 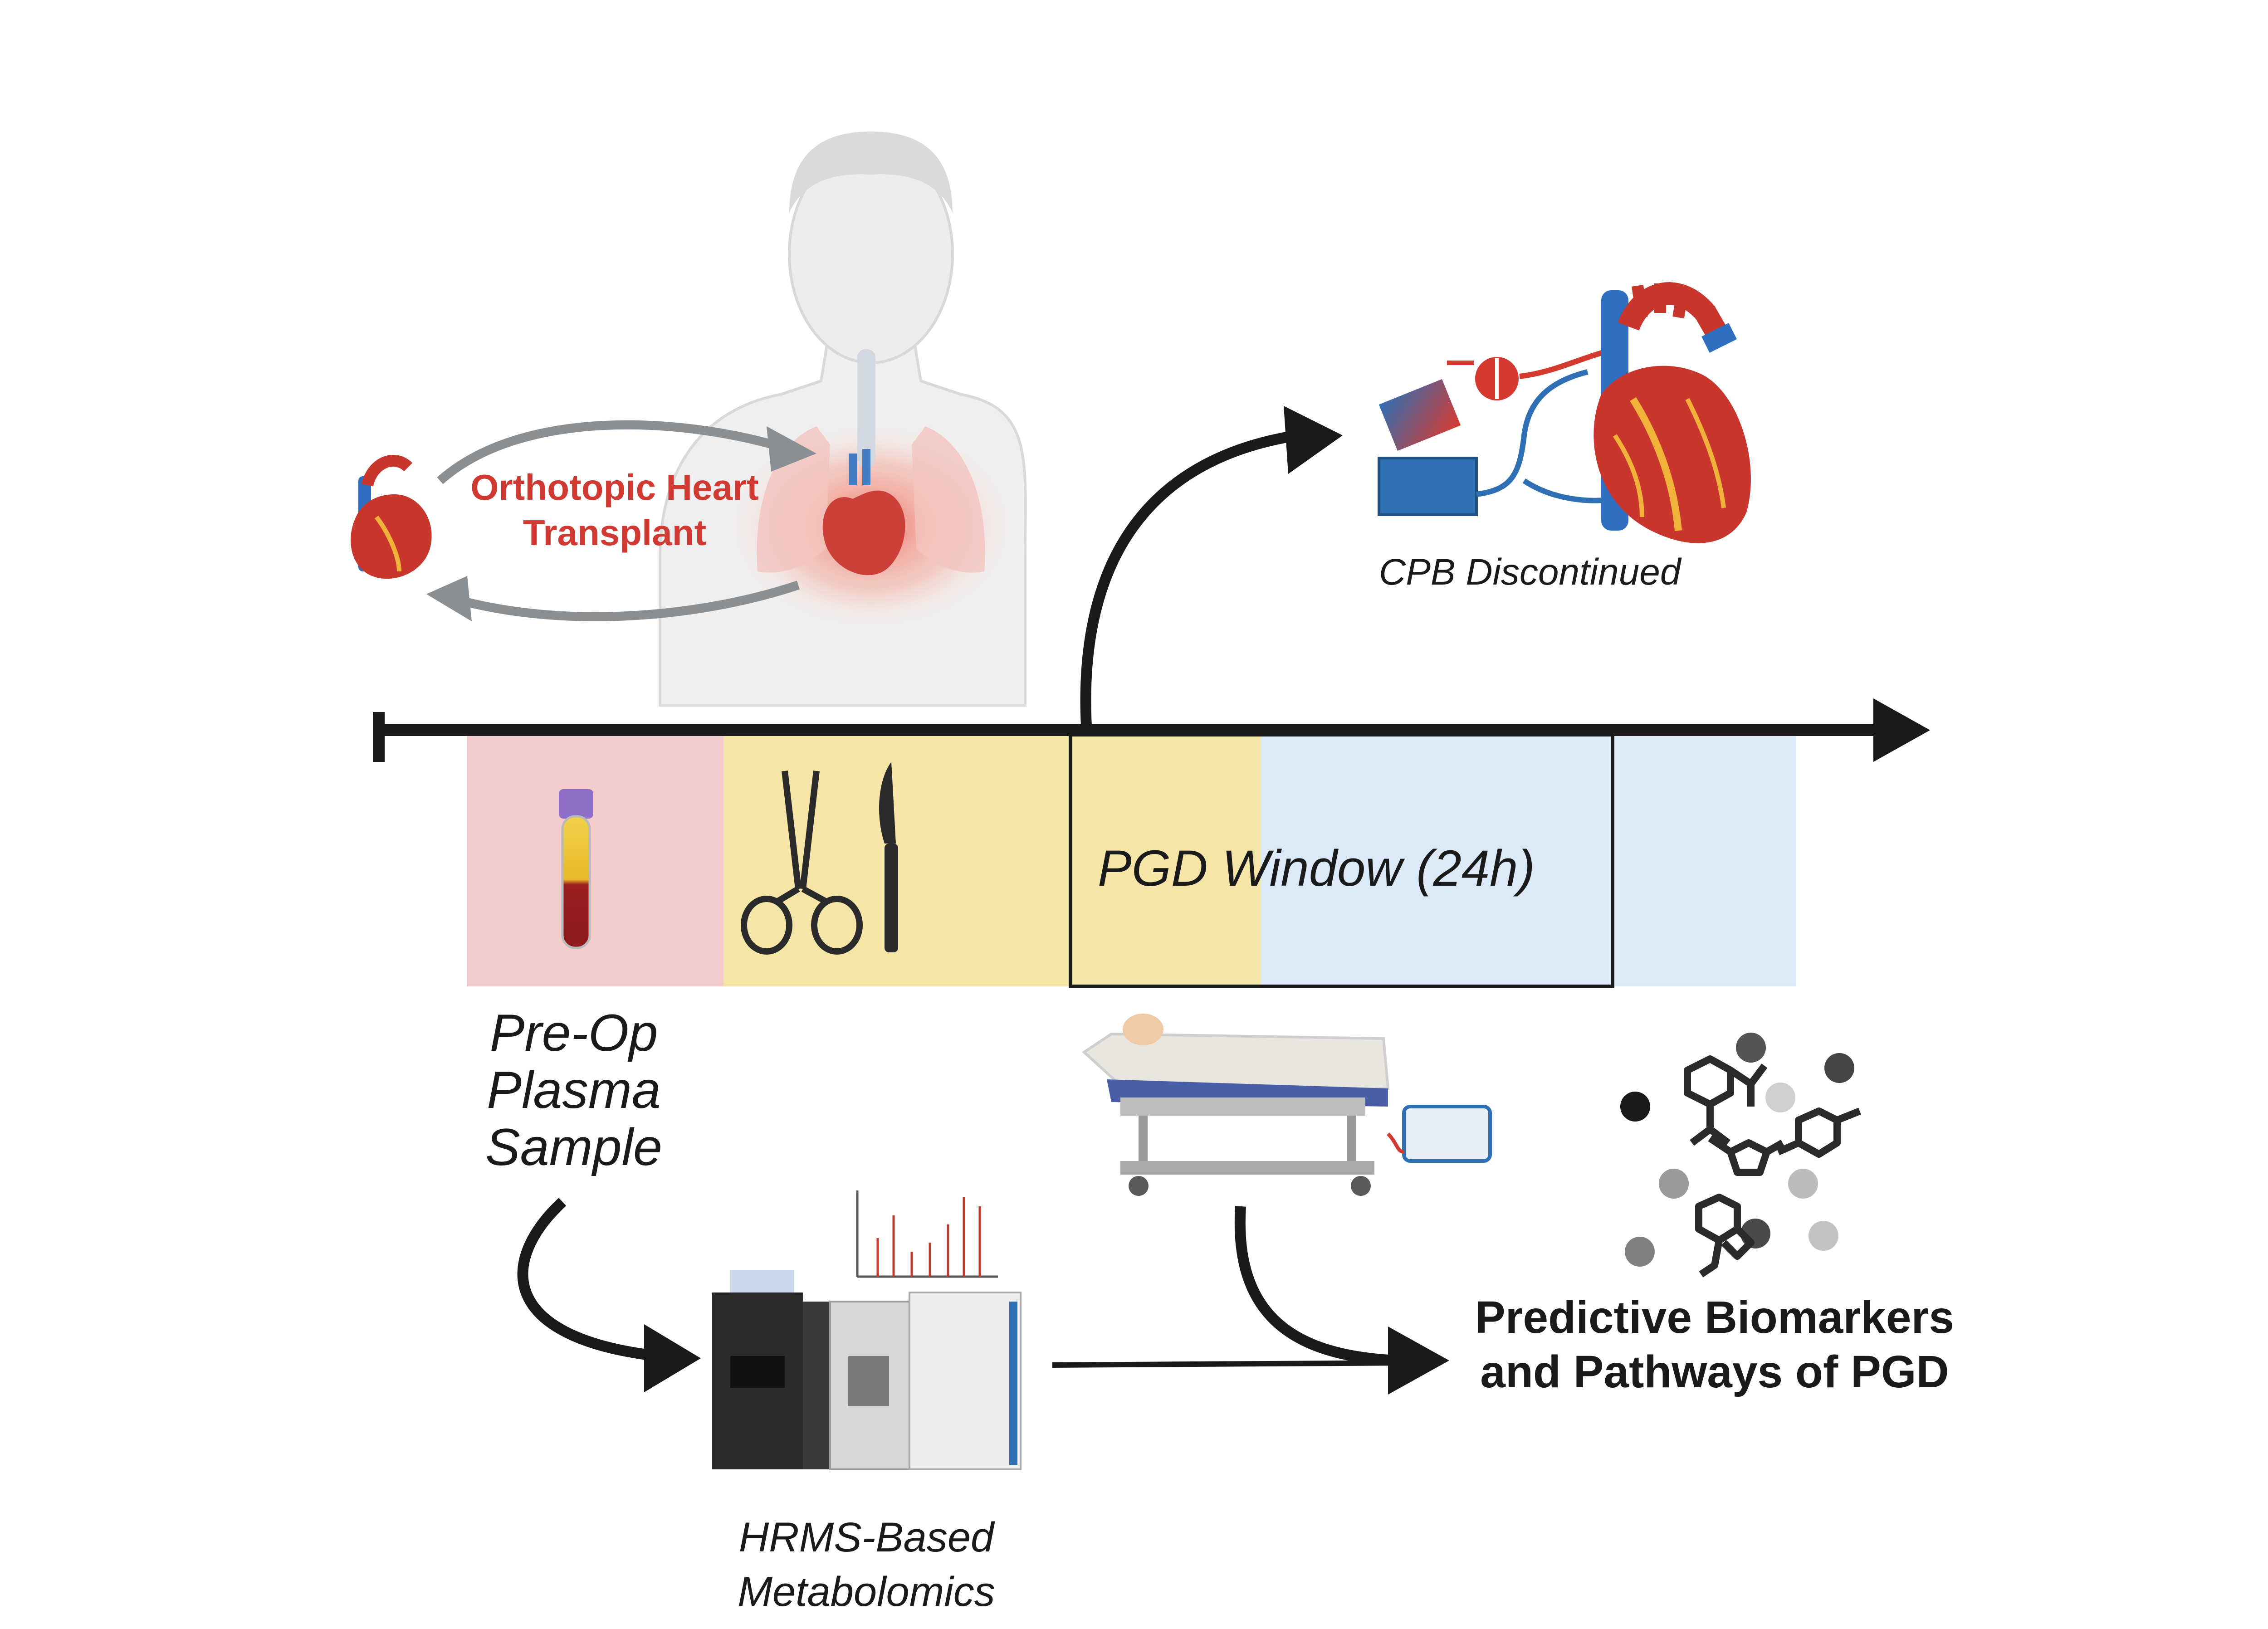 I want to click on cpb-arrow-path, so click(x=1189, y=578).